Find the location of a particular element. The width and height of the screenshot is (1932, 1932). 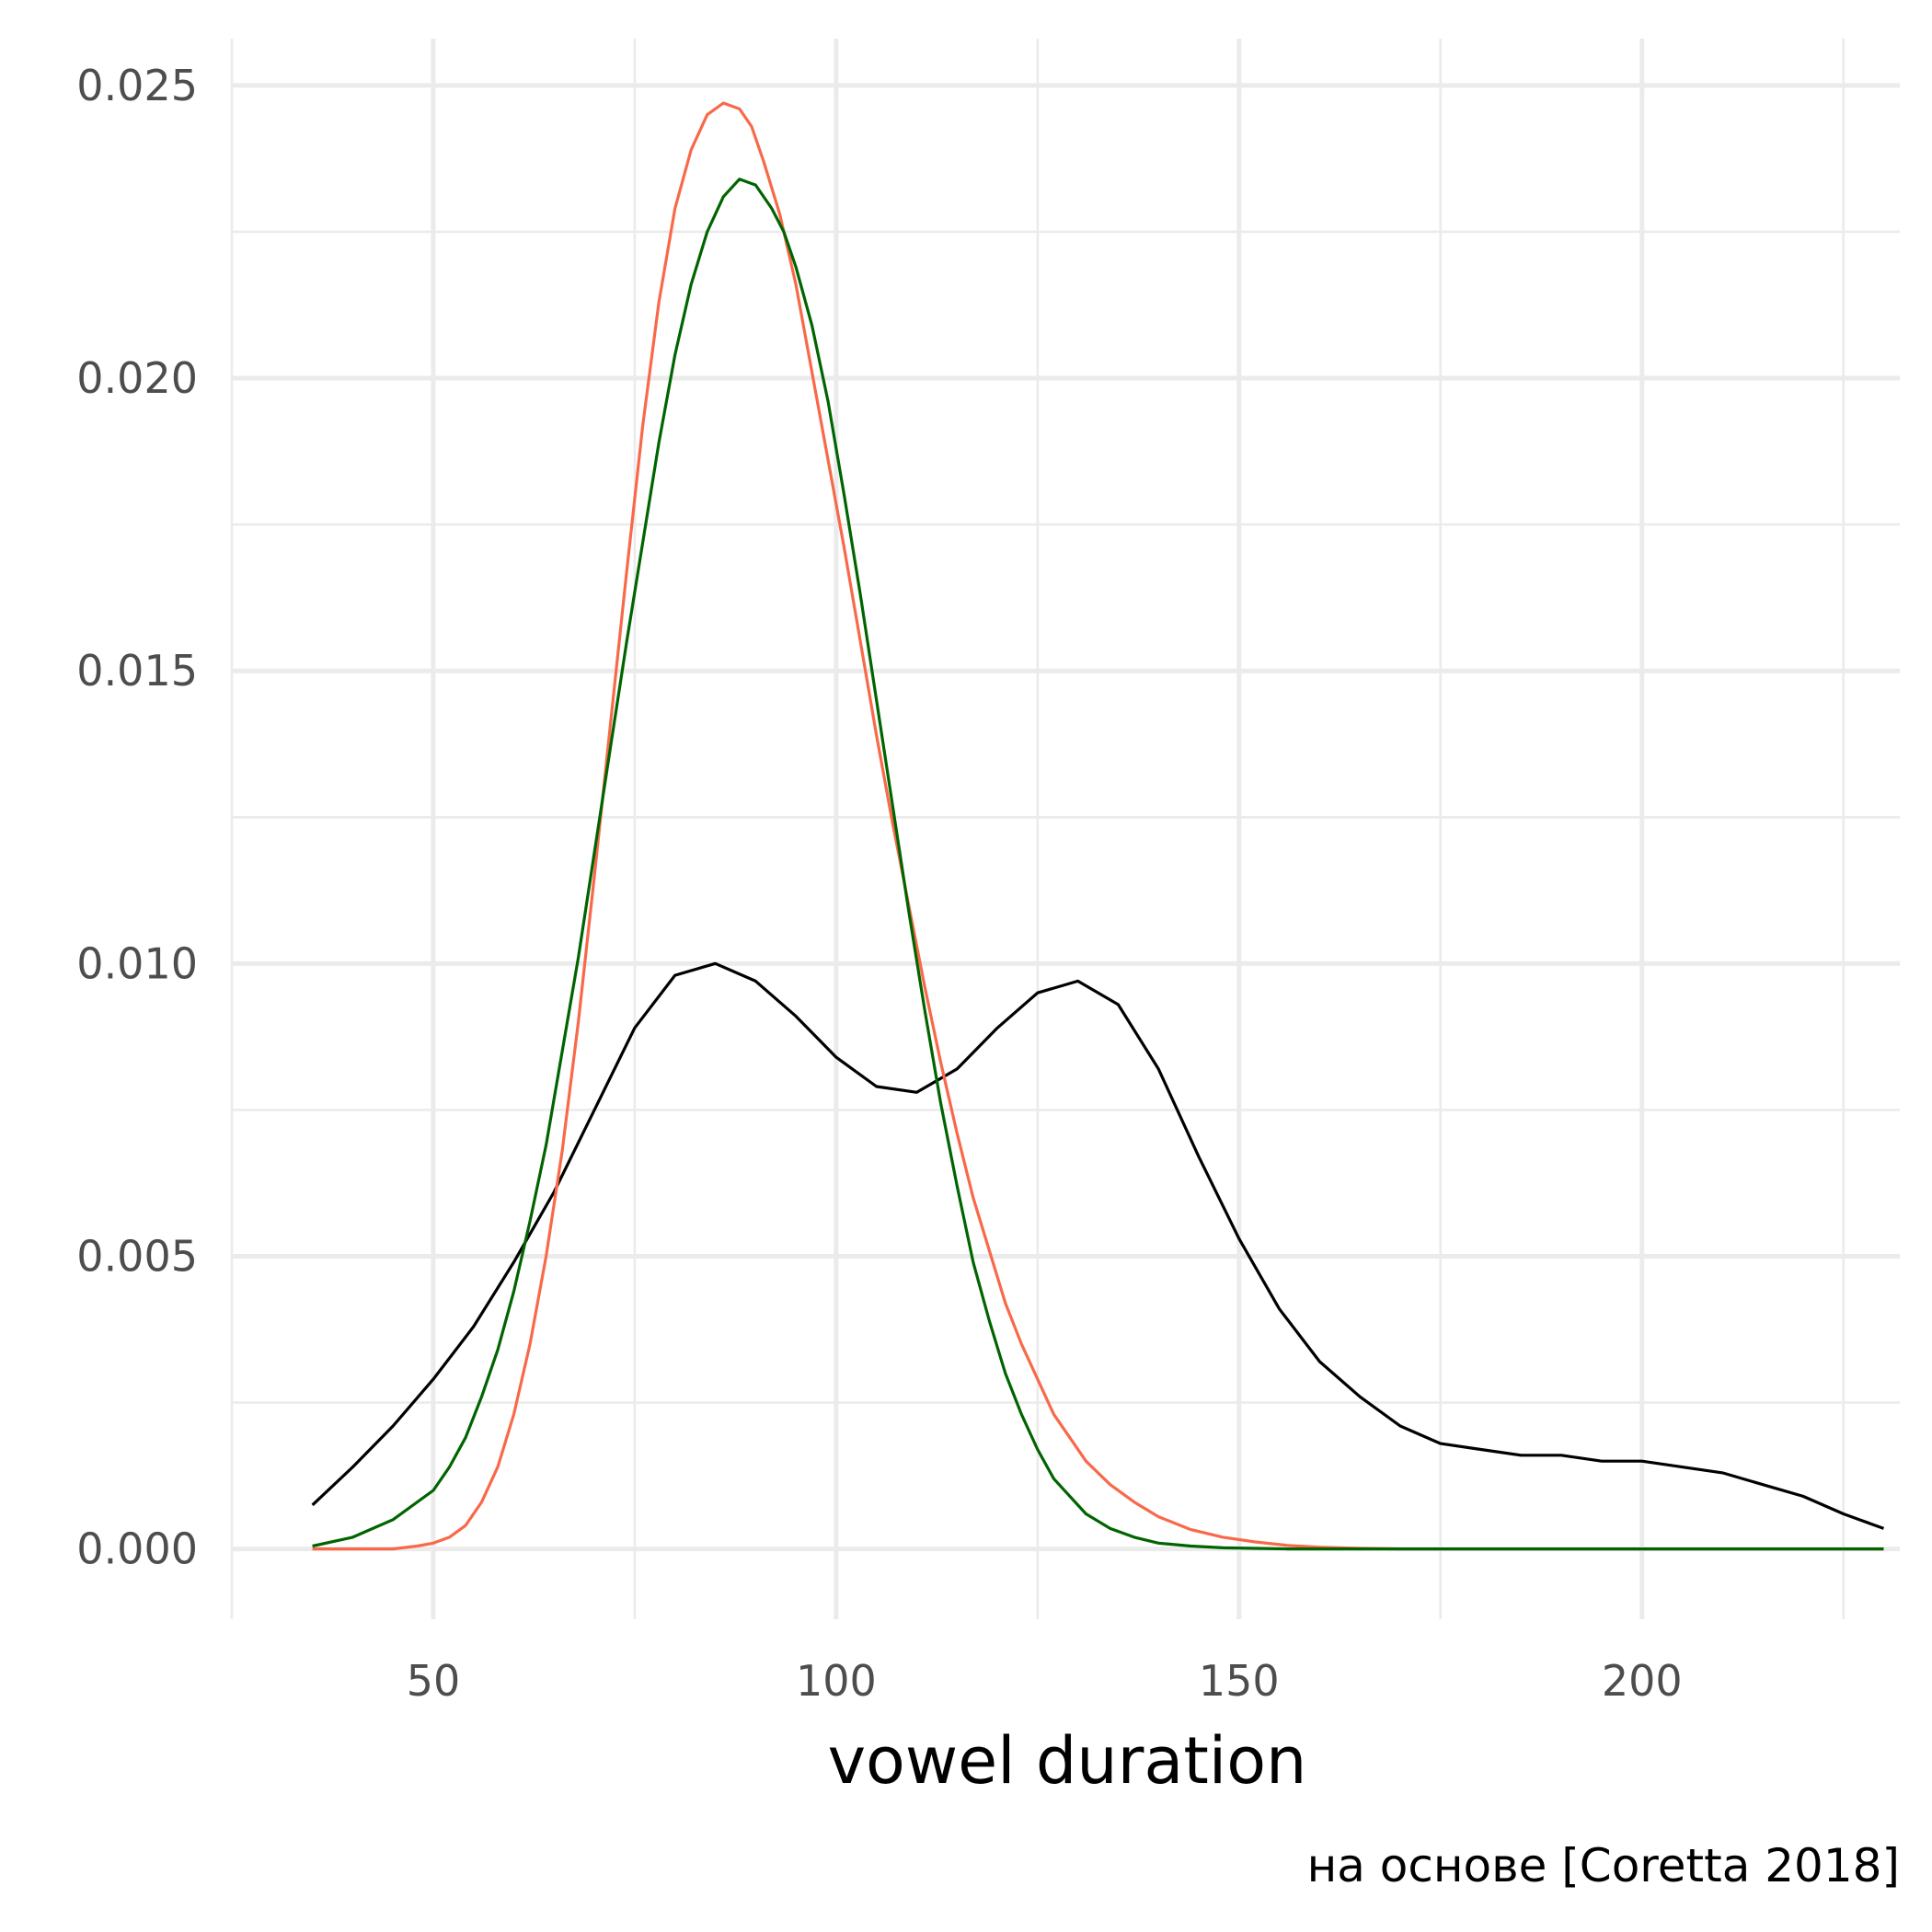

y-tick-label-1: 0.005 is located at coordinates (137, 1256).